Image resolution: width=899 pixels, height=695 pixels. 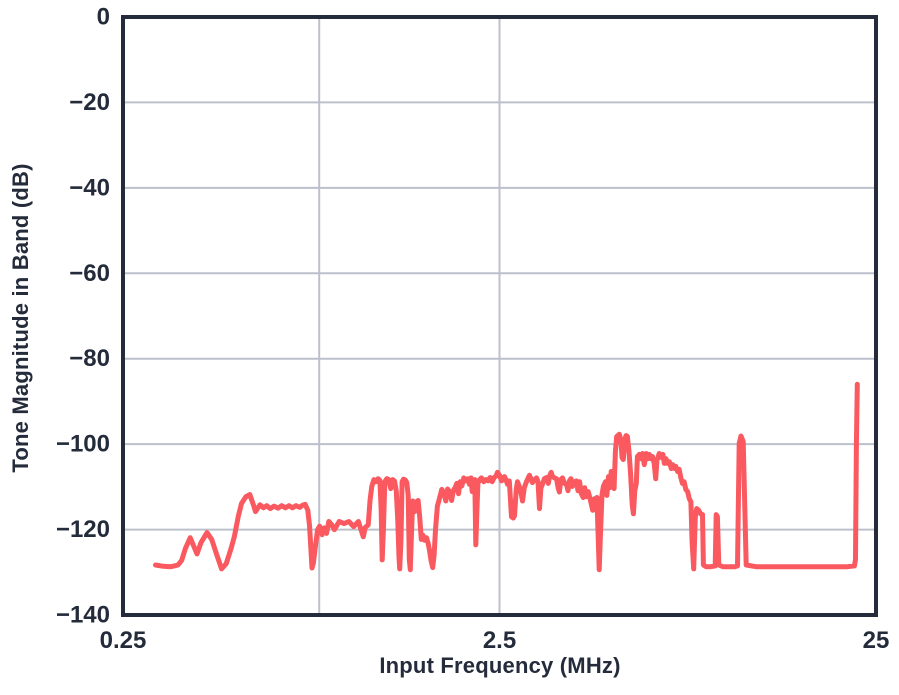 What do you see at coordinates (876, 640) in the screenshot?
I see `x-tick-label: 25` at bounding box center [876, 640].